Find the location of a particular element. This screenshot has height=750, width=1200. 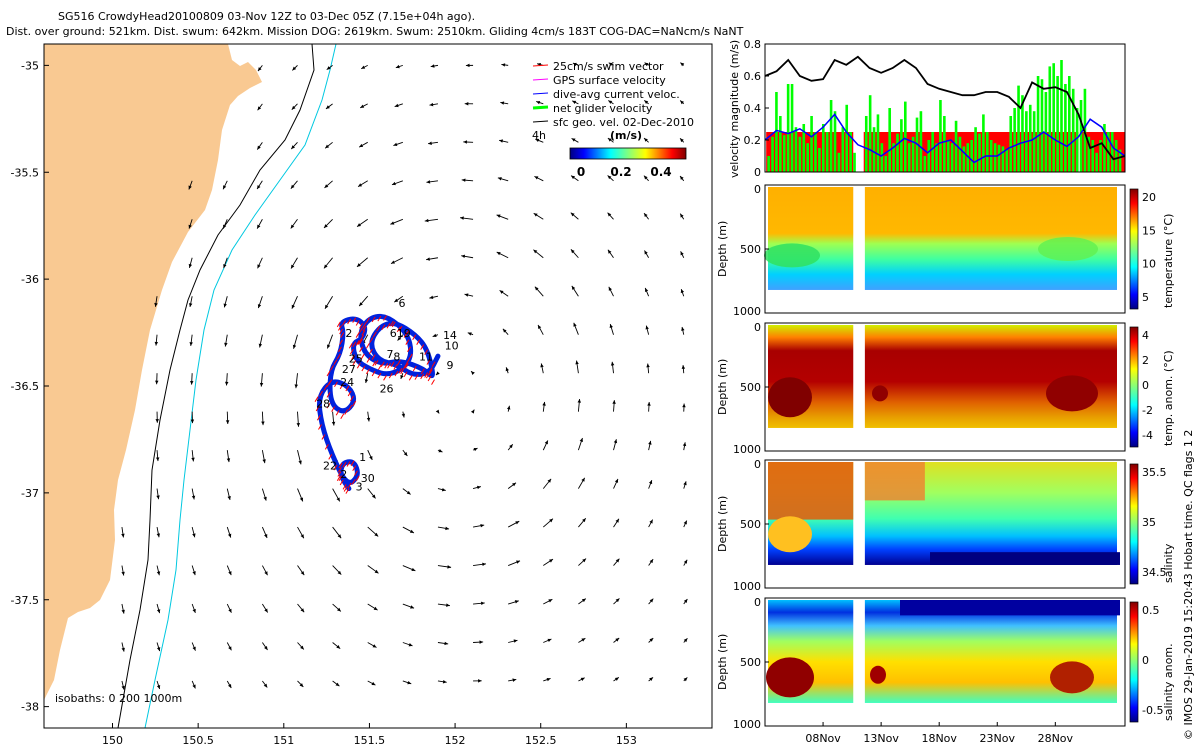

velocity-y-tick-label: 0.8 is located at coordinates (753, 44).